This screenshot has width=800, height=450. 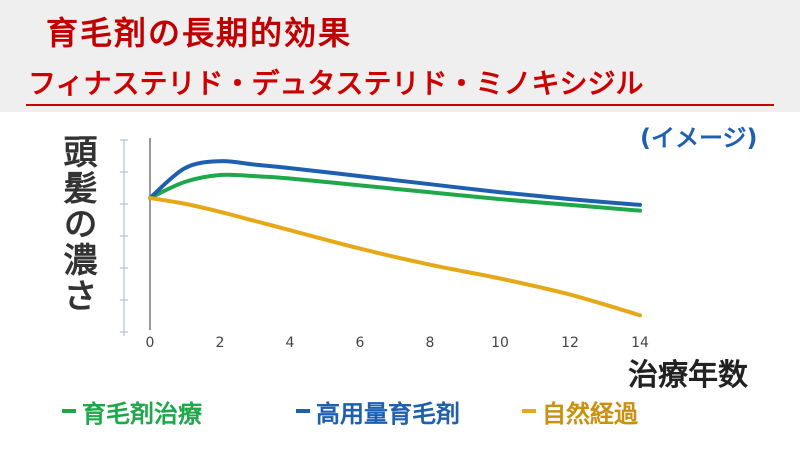 I want to click on legend-swatch-high-dose, so click(x=303, y=411).